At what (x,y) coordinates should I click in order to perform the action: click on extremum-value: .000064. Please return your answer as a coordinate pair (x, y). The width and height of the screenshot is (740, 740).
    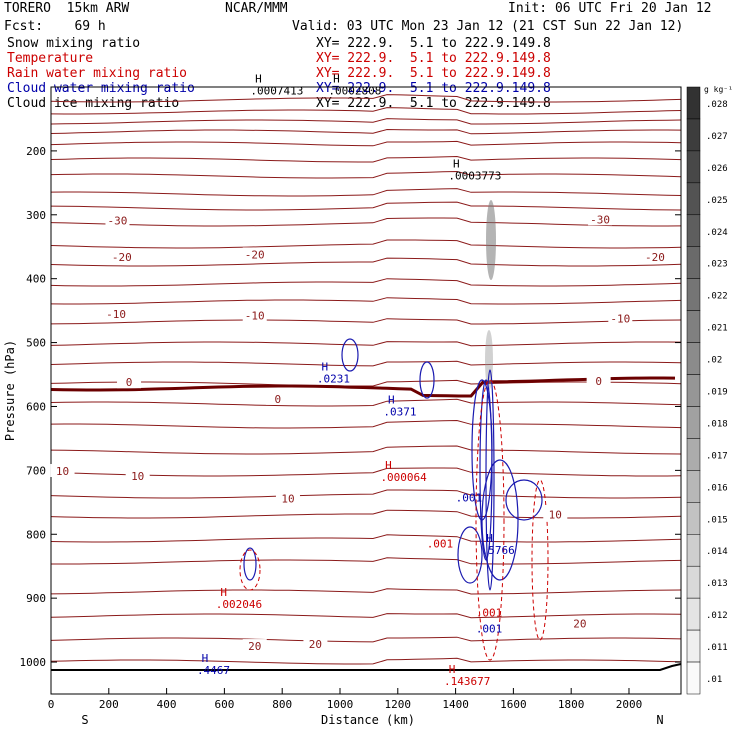
    Looking at the image, I should click on (403, 477).